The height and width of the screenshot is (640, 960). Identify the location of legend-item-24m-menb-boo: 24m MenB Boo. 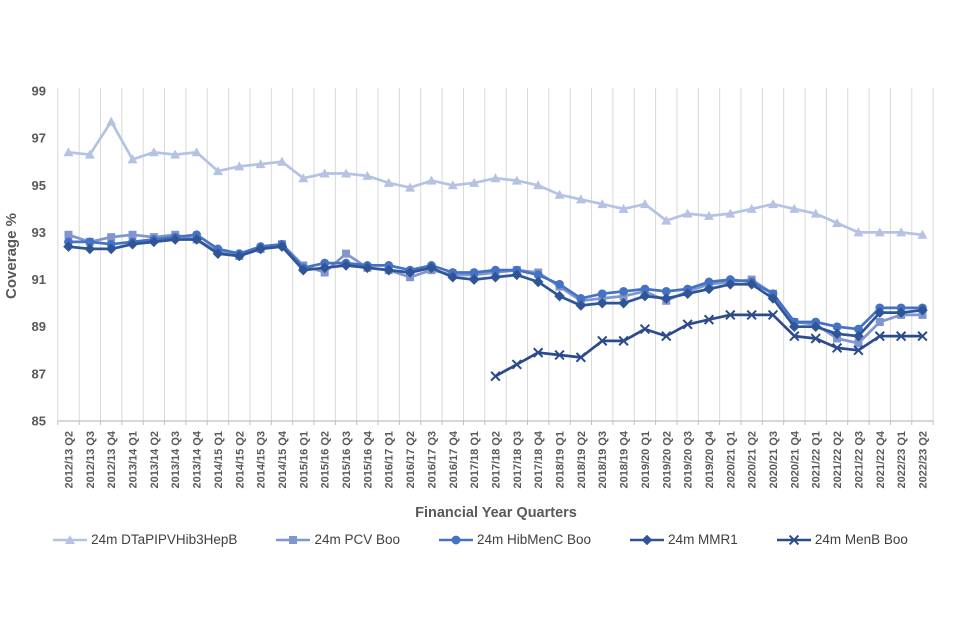
(842, 539).